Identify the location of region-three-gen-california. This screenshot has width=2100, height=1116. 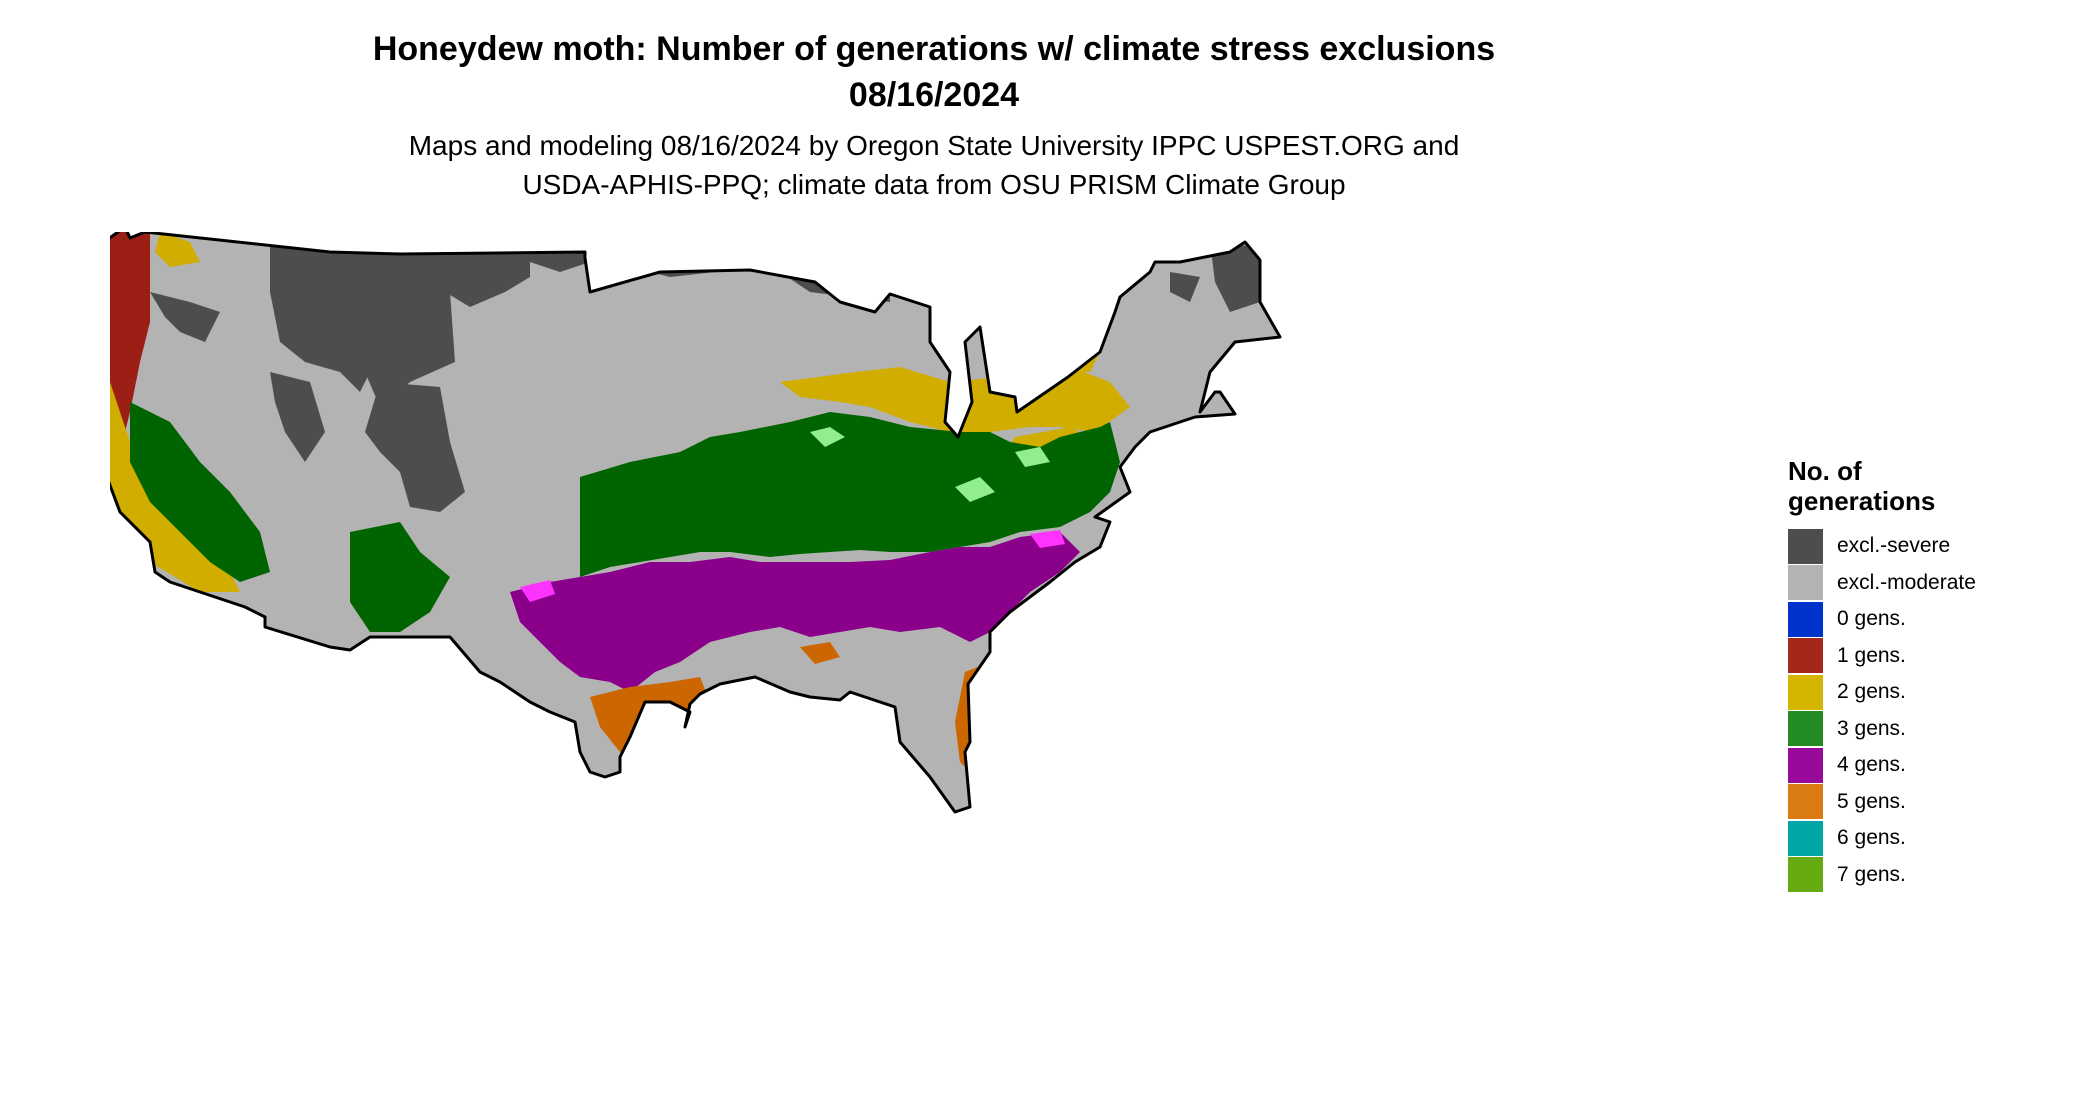
(200, 492).